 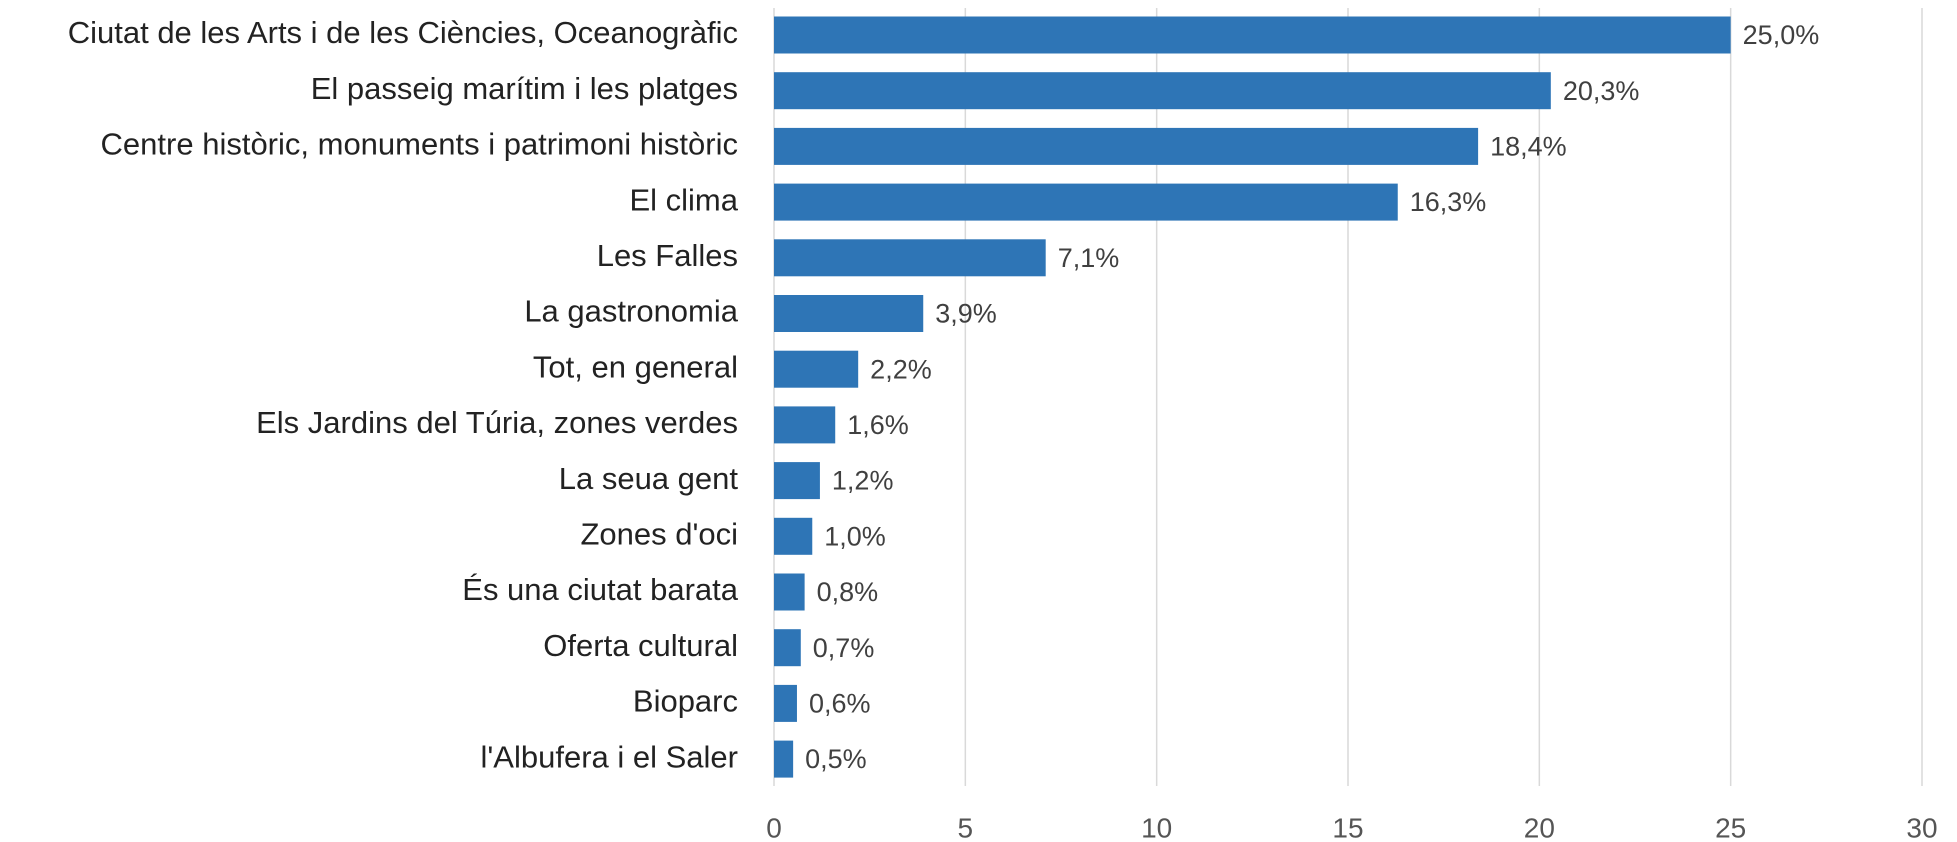 What do you see at coordinates (1089, 258) in the screenshot?
I see `value-label: 7,1%` at bounding box center [1089, 258].